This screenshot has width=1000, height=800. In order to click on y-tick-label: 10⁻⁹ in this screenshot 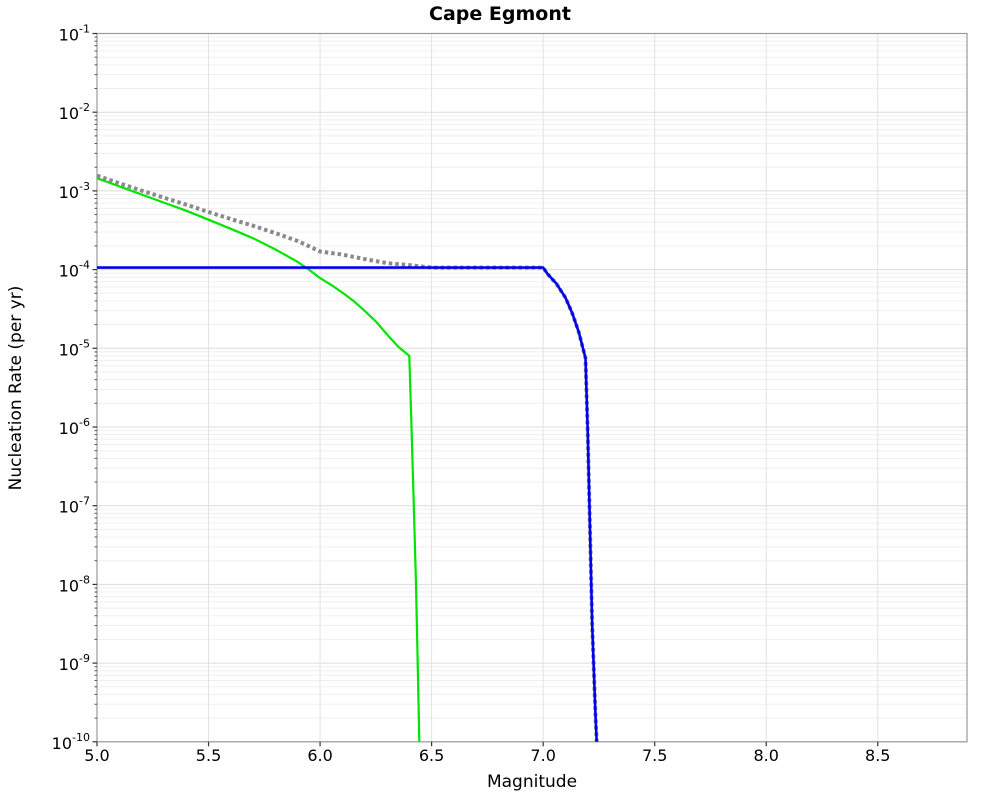, I will do `click(74, 663)`.